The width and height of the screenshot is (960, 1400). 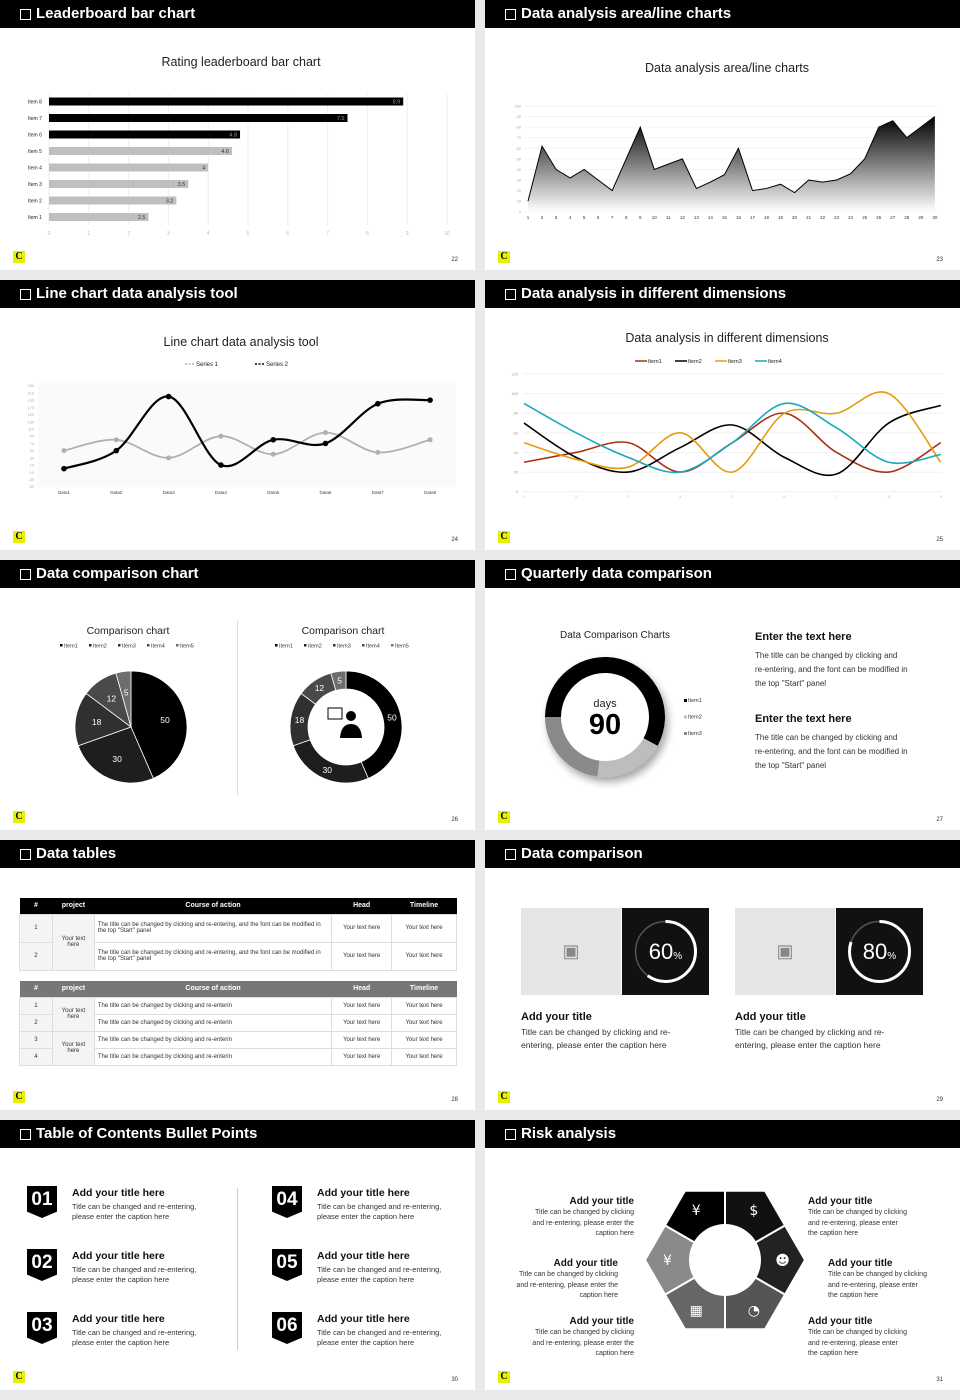 What do you see at coordinates (35, 103) in the screenshot?
I see `y-tick-label: Item 8` at bounding box center [35, 103].